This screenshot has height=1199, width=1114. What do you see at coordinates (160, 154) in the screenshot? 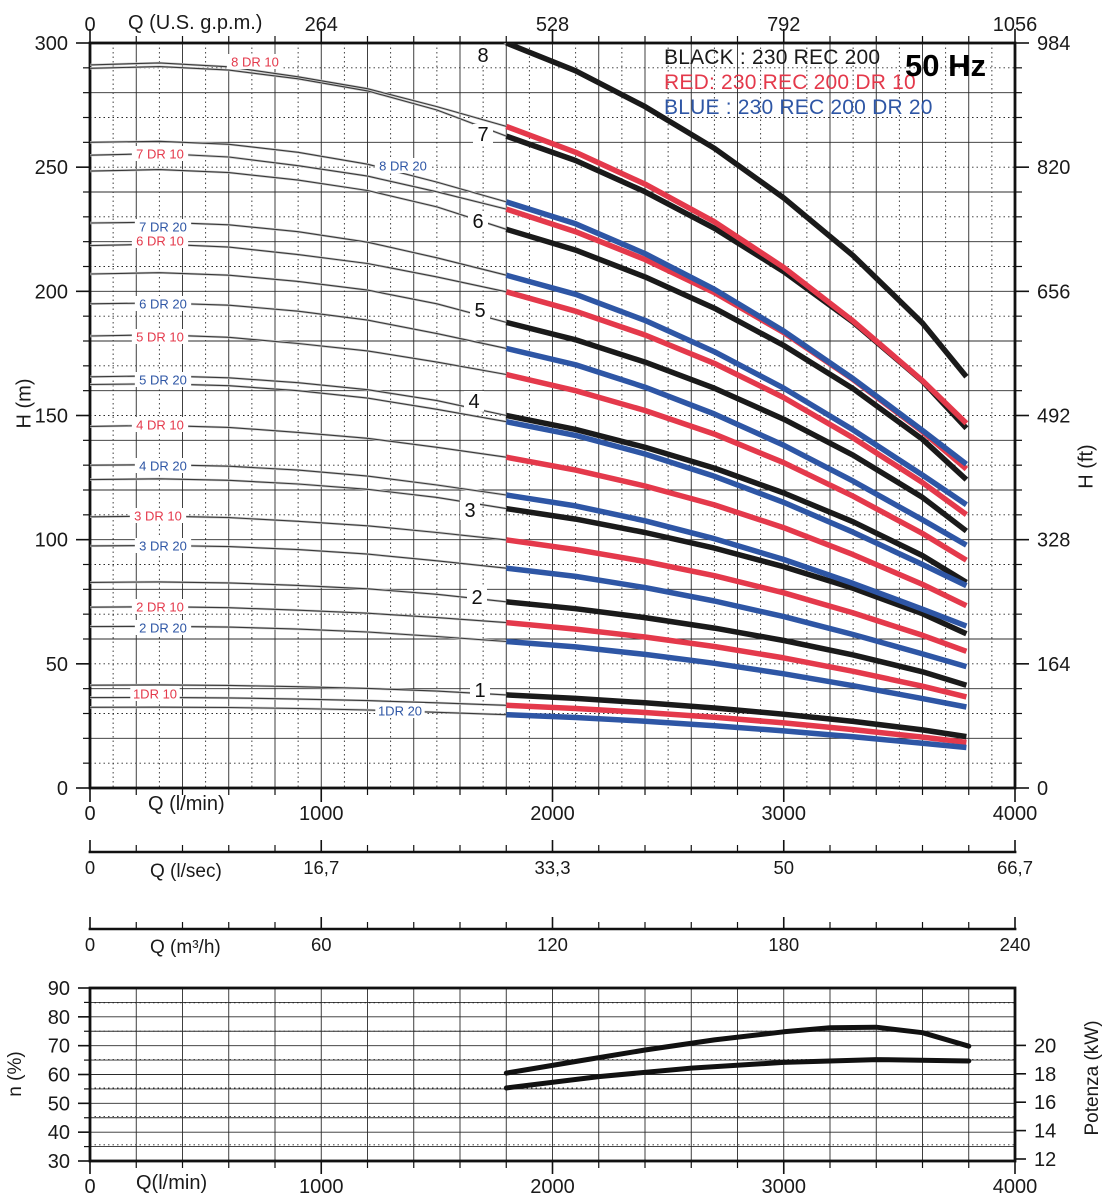
I see `svg-text: 7 DR 10` at bounding box center [160, 154].